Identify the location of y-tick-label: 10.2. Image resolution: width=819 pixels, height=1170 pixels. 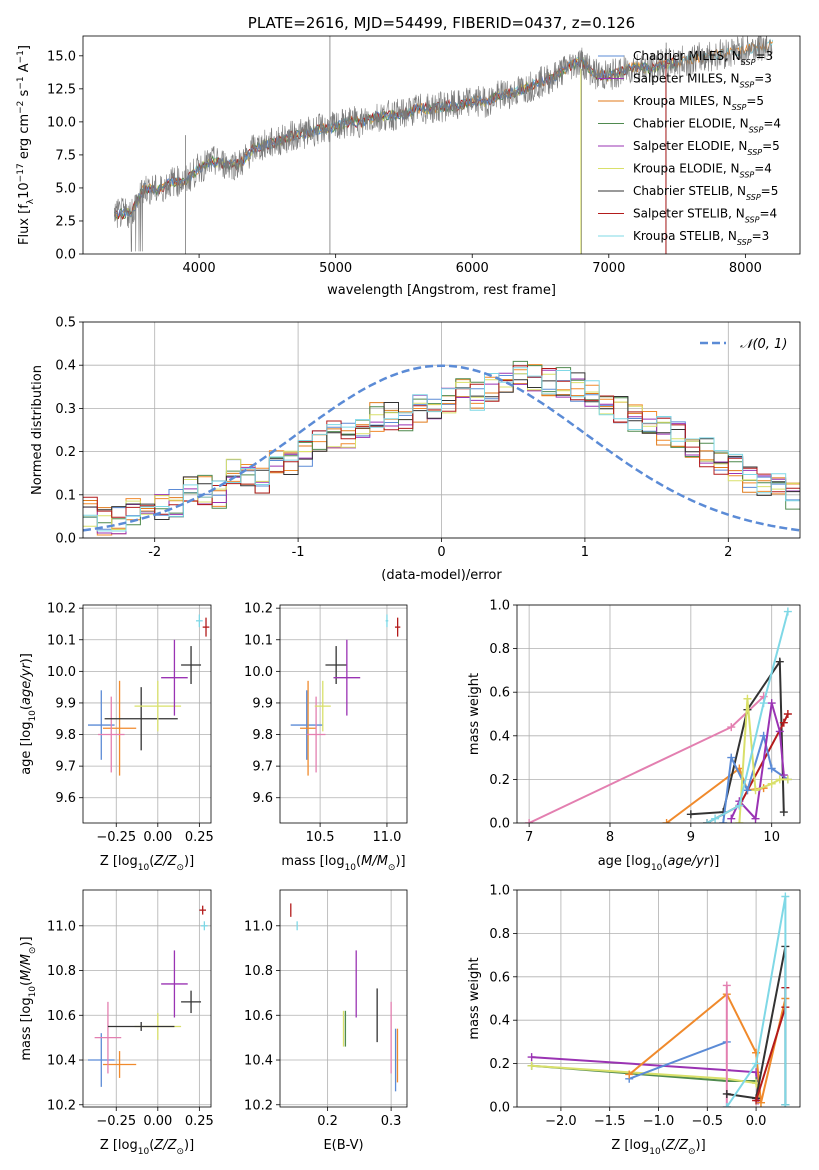
(61, 609).